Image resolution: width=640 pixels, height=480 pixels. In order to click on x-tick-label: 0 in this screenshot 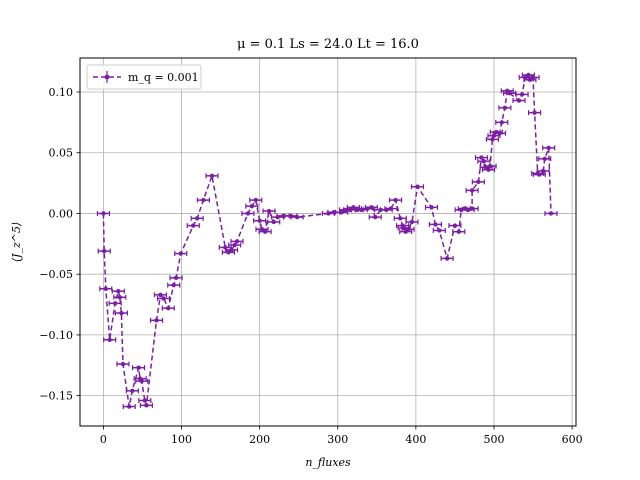, I will do `click(103, 439)`.